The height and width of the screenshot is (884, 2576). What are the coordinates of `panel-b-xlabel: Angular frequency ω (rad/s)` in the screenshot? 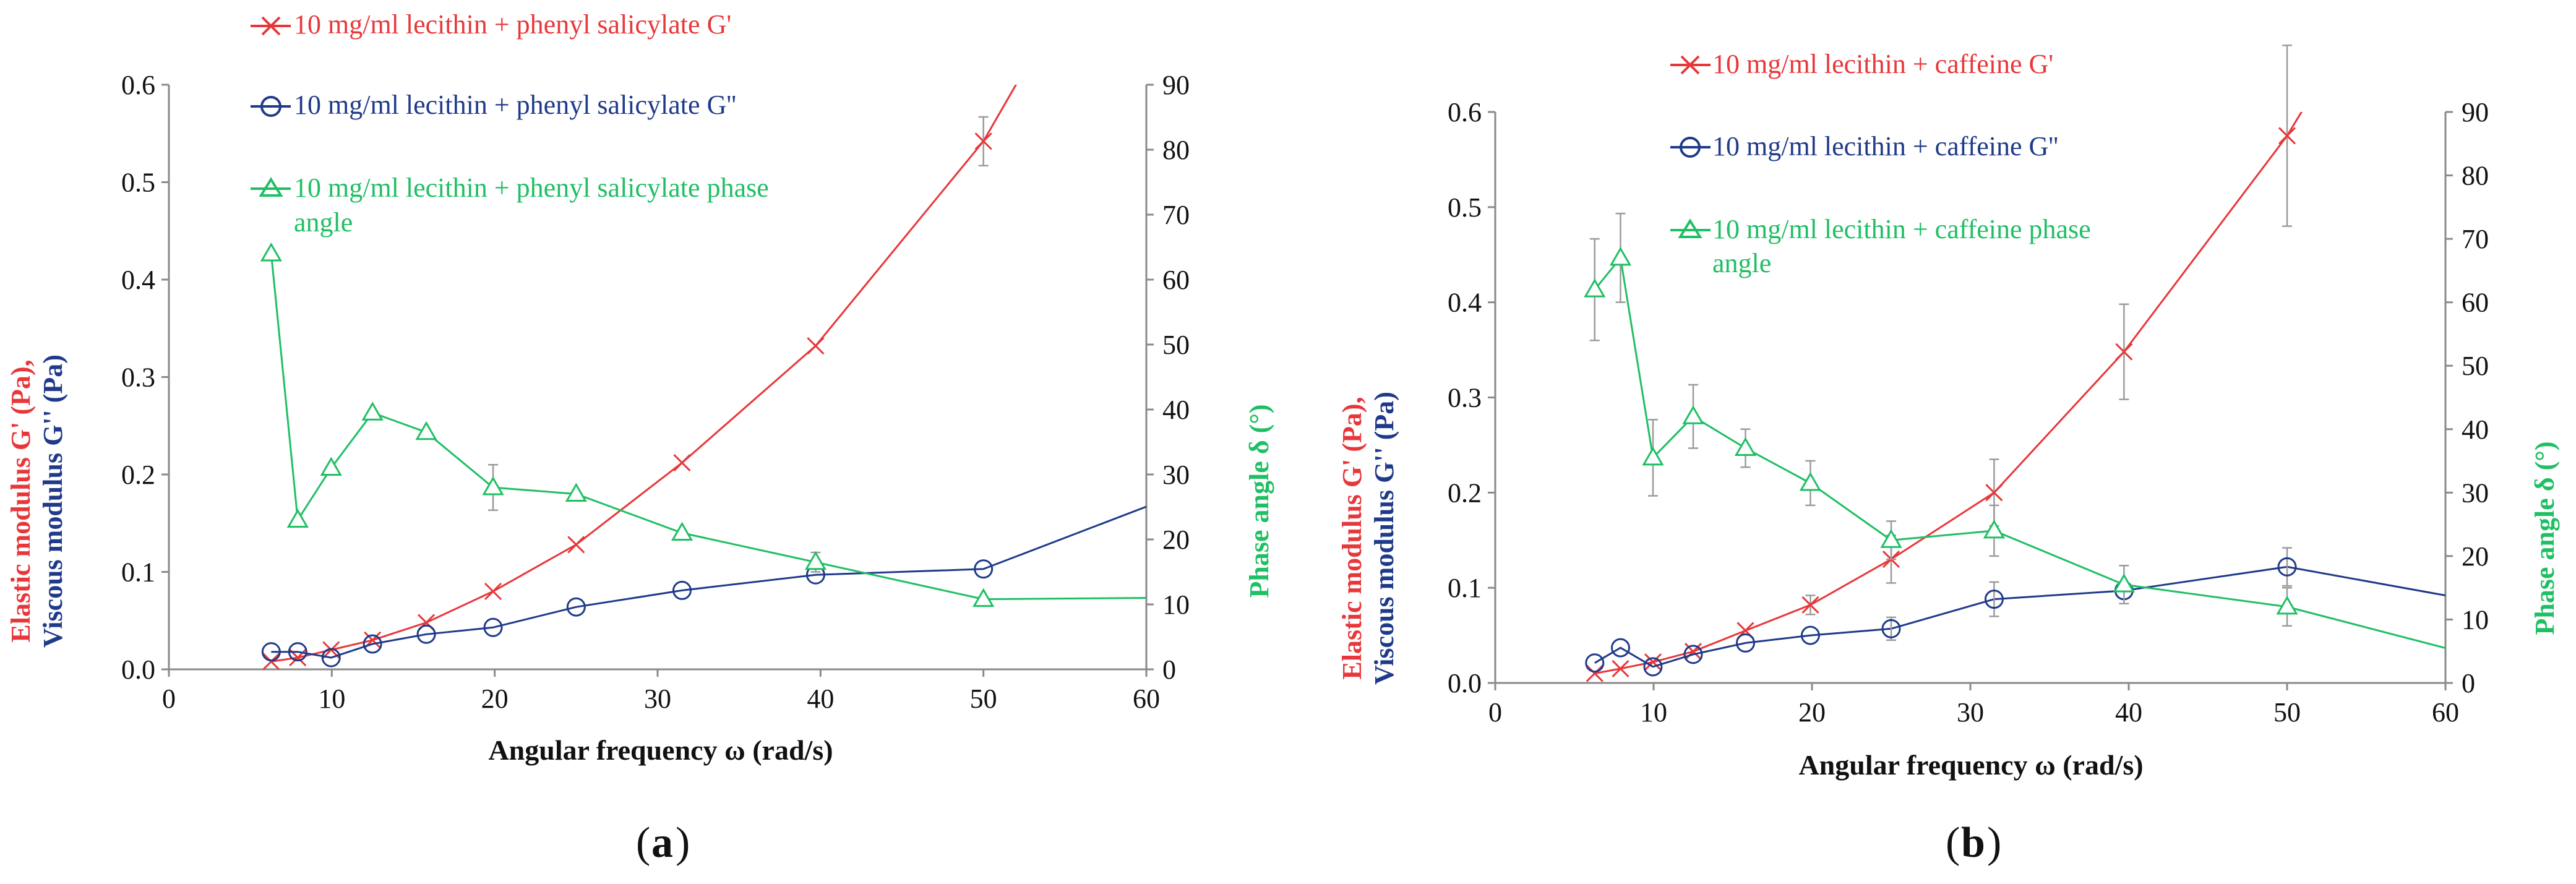 It's located at (1970, 765).